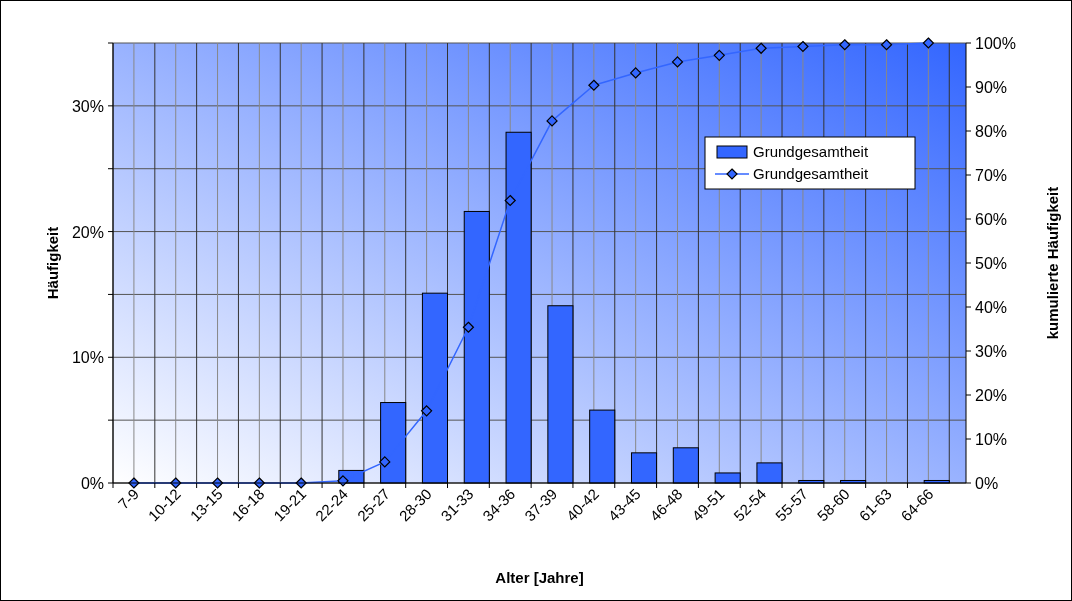 This screenshot has height=601, width=1072. I want to click on x-tick-label: 7-9, so click(128, 499).